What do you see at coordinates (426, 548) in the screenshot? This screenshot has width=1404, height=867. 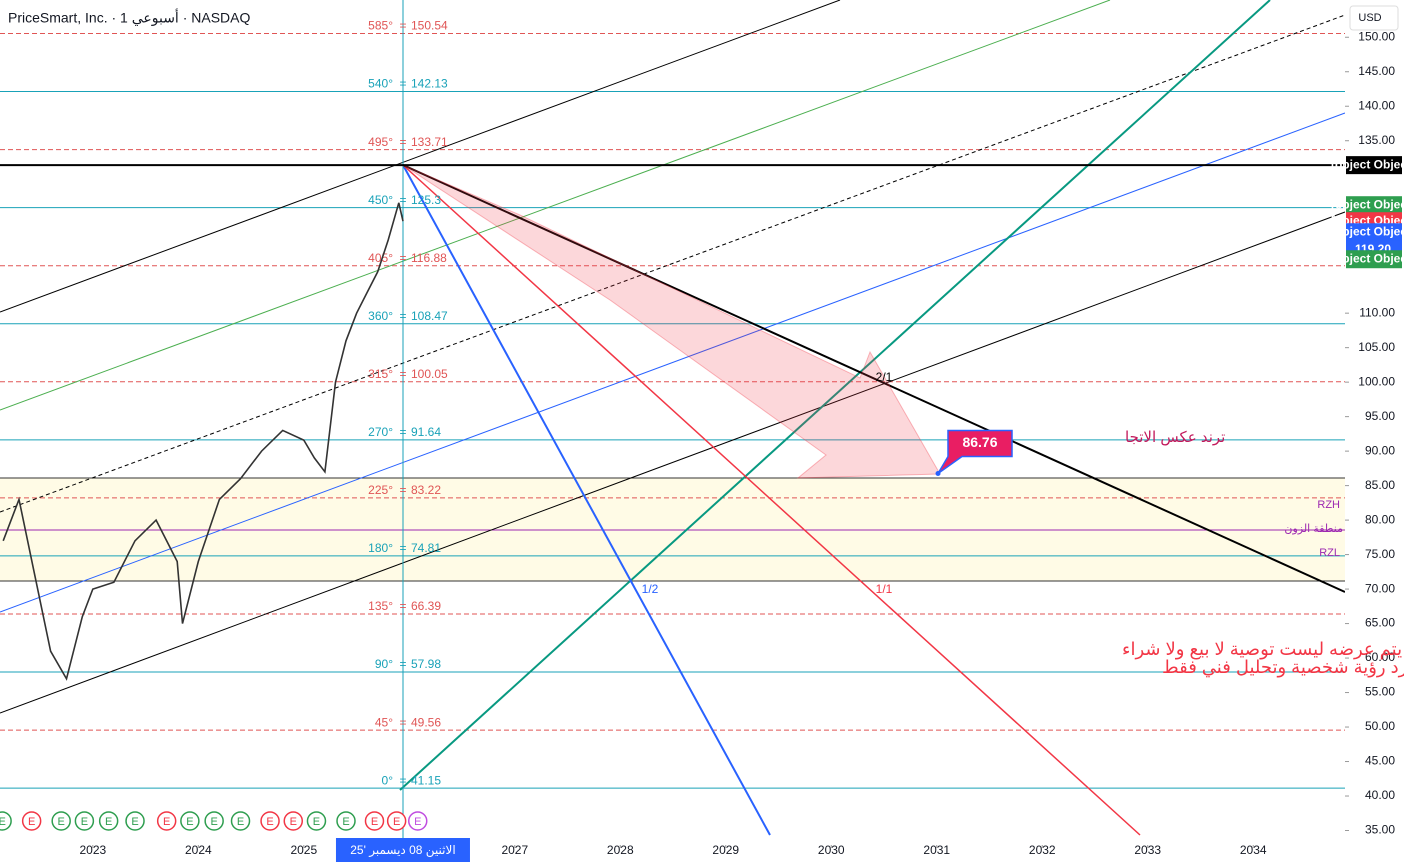 I see `gann-value: 74.81` at bounding box center [426, 548].